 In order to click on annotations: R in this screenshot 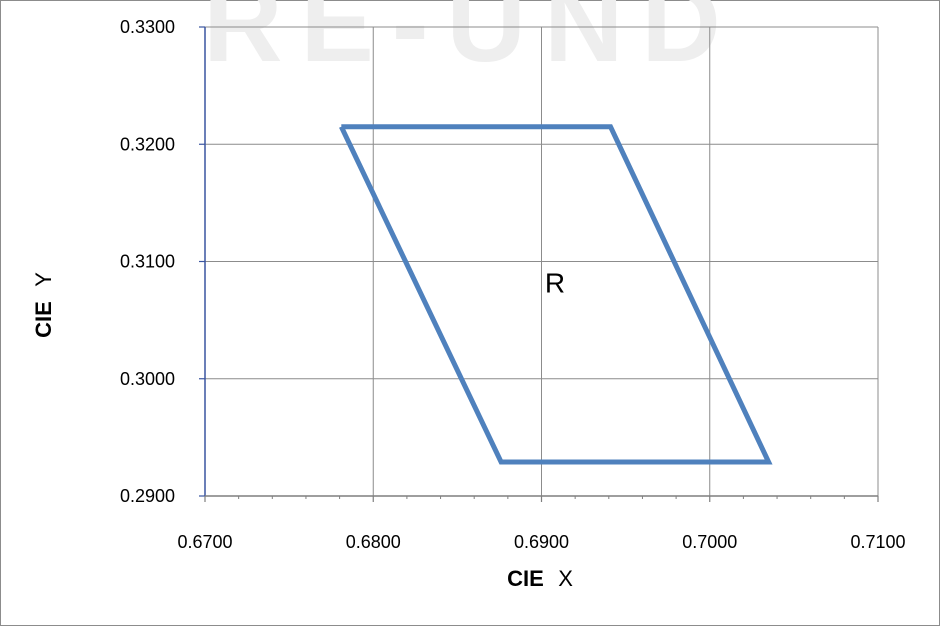, I will do `click(555, 283)`.